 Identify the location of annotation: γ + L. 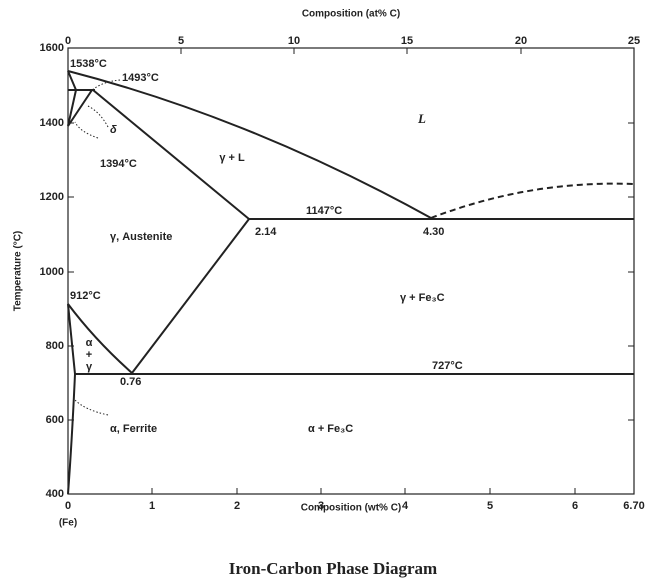
(232, 158).